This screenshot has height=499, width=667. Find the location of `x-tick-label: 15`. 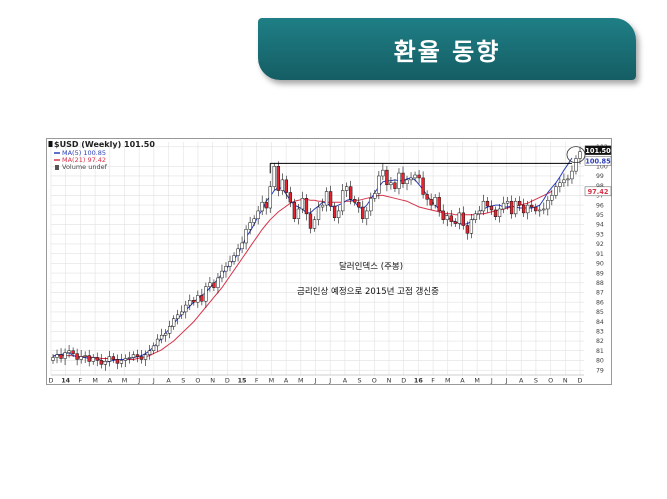

x-tick-label: 15 is located at coordinates (242, 381).